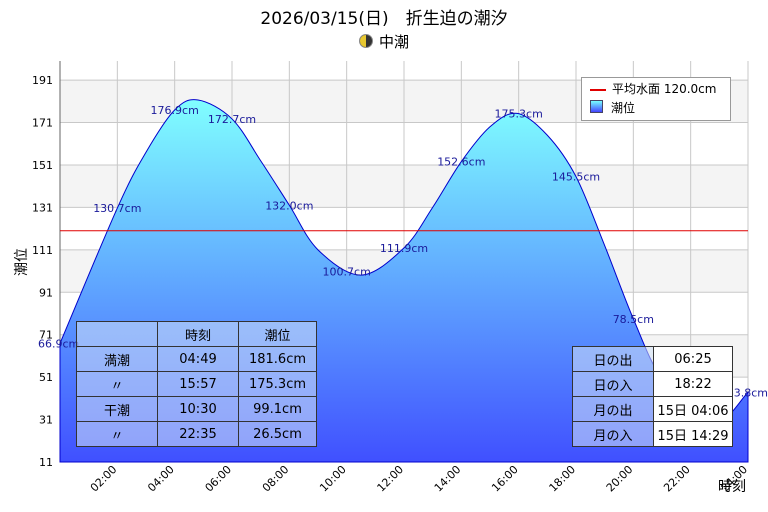 Image resolution: width=768 pixels, height=512 pixels. What do you see at coordinates (613, 434) in the screenshot?
I see `moonset-label: 月の入` at bounding box center [613, 434].